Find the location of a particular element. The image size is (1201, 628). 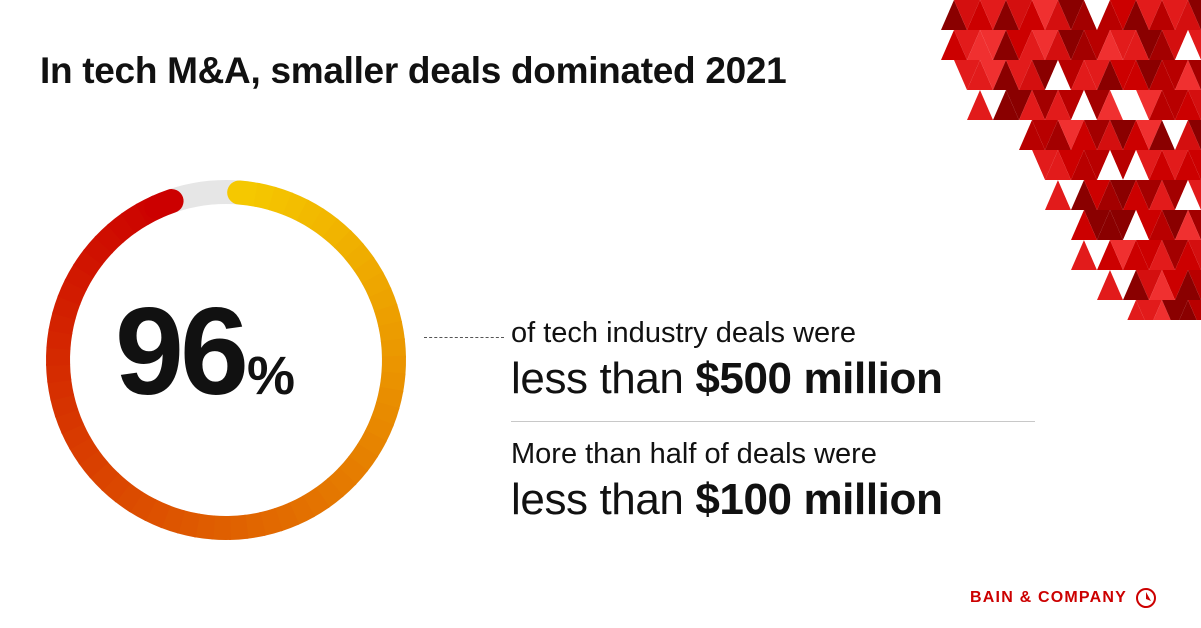

connector-line is located at coordinates (464, 337).